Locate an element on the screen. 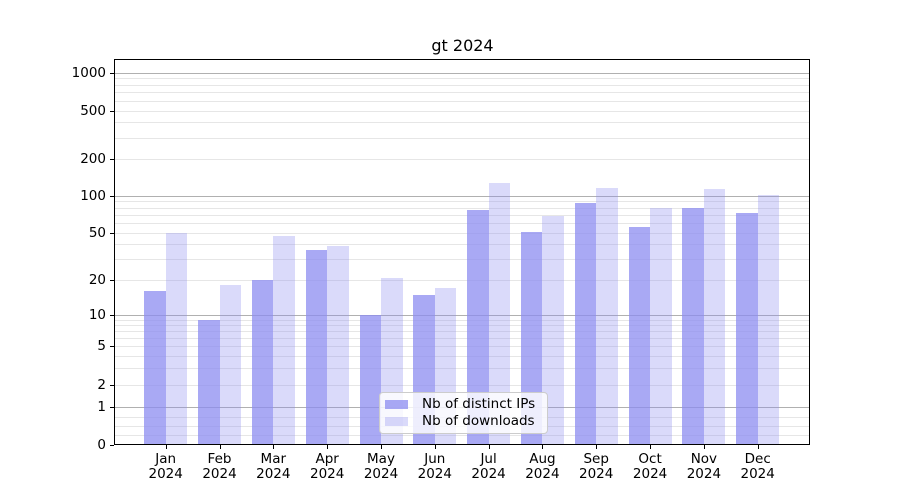 The height and width of the screenshot is (500, 900). y-axis-tick-label: 5 is located at coordinates (101, 346).